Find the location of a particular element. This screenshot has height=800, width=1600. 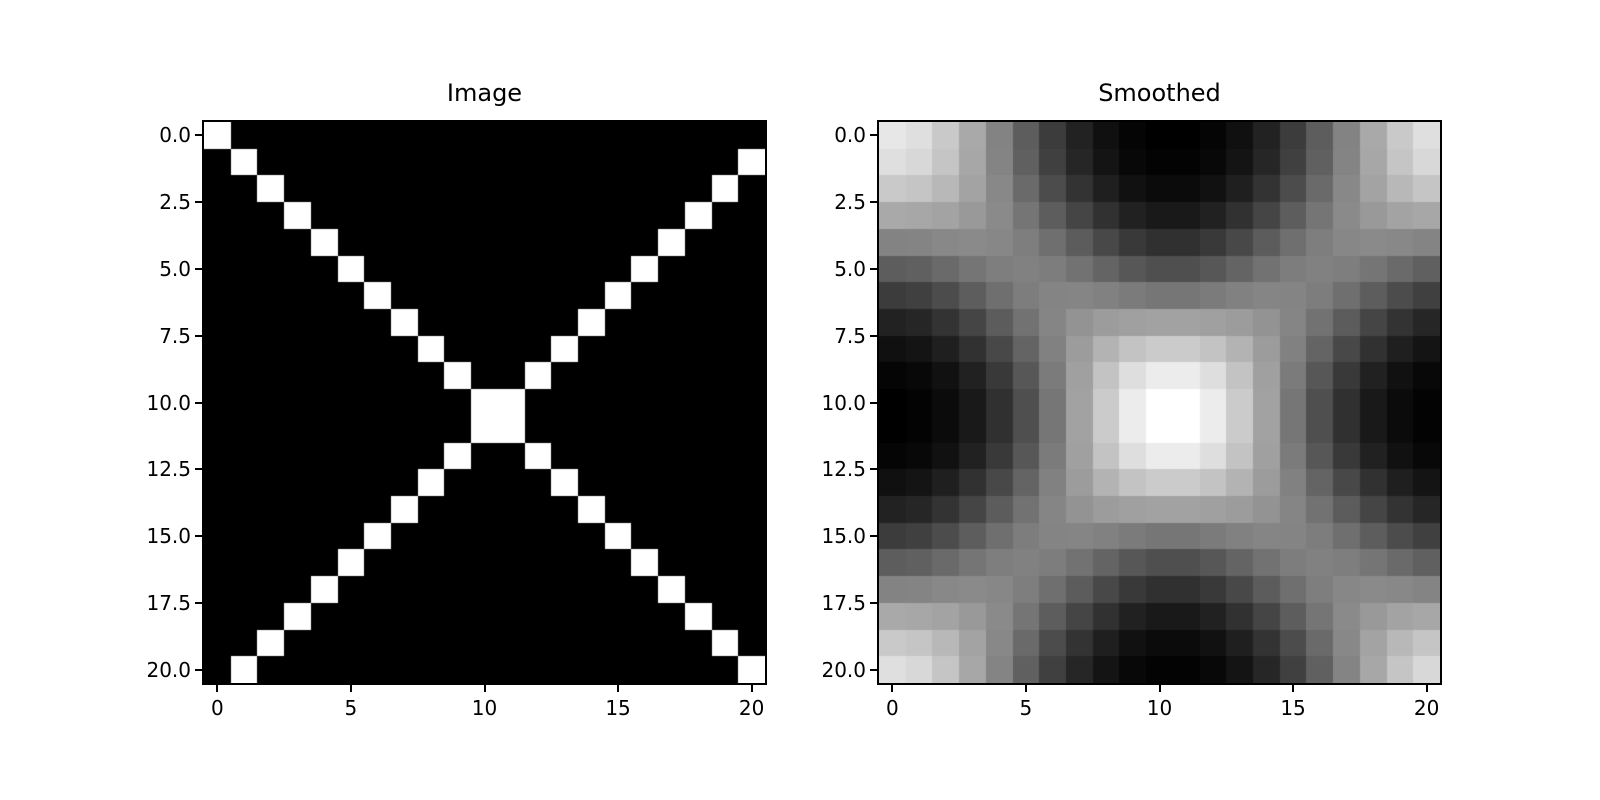

smoothed-chart-title: Smoothed is located at coordinates (1159, 93).